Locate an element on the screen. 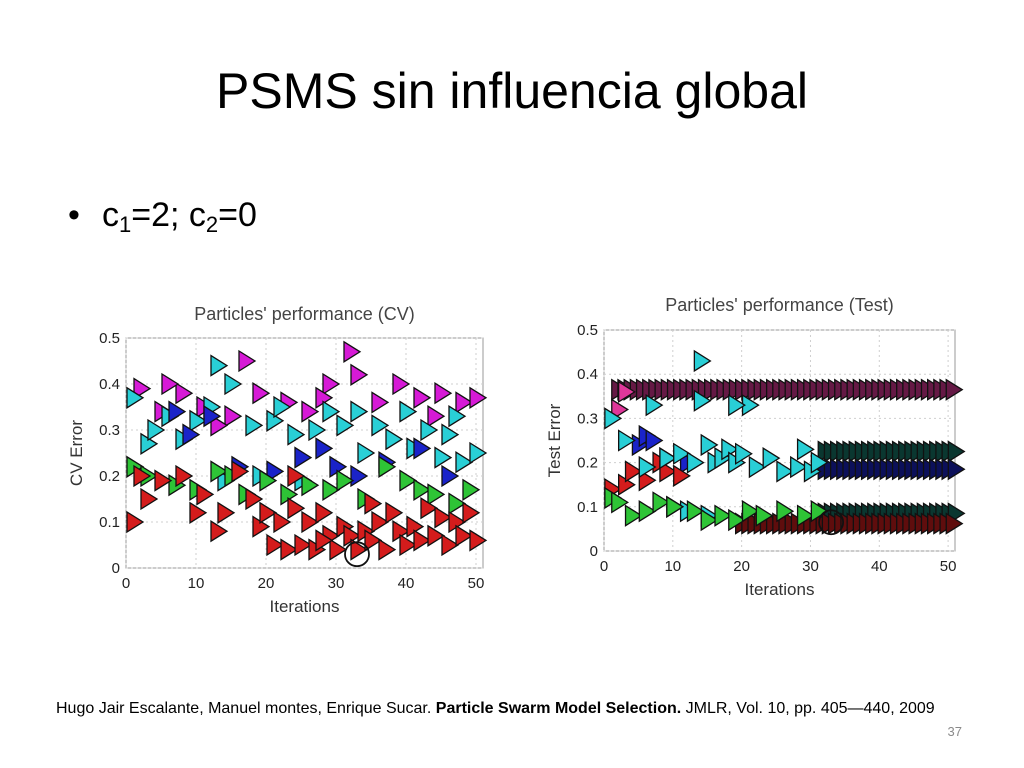 The width and height of the screenshot is (1024, 768). chart0-best-particle-circle is located at coordinates (357, 554).